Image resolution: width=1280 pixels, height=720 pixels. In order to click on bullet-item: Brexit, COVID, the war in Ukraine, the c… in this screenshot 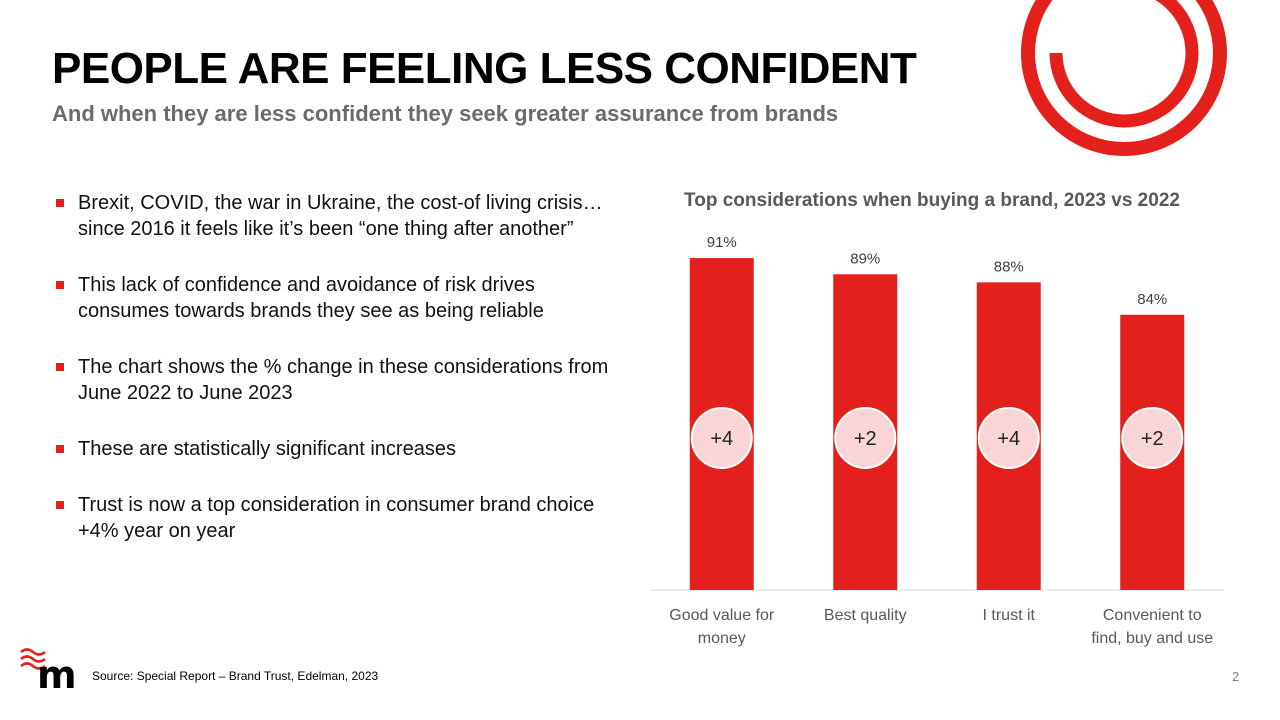, I will do `click(332, 216)`.